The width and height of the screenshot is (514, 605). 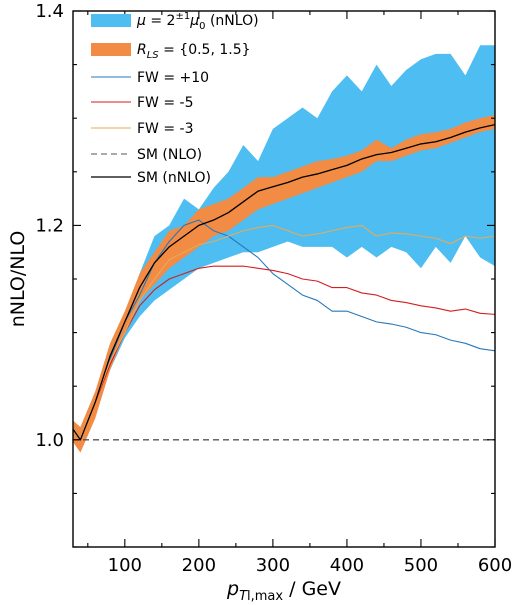 I want to click on x-axis-title-sub-italic: T, so click(x=243, y=596).